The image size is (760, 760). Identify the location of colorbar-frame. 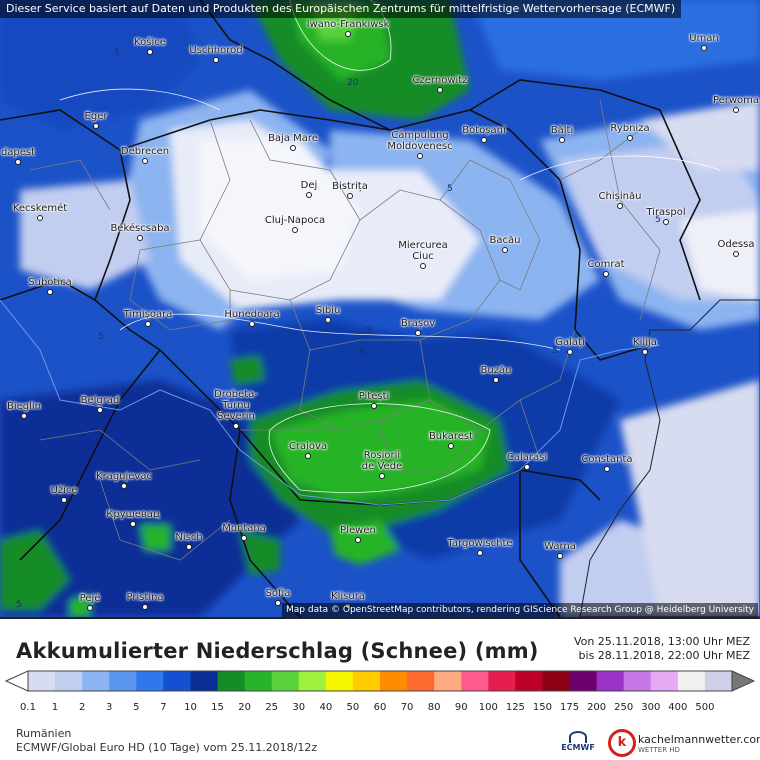
(380, 681).